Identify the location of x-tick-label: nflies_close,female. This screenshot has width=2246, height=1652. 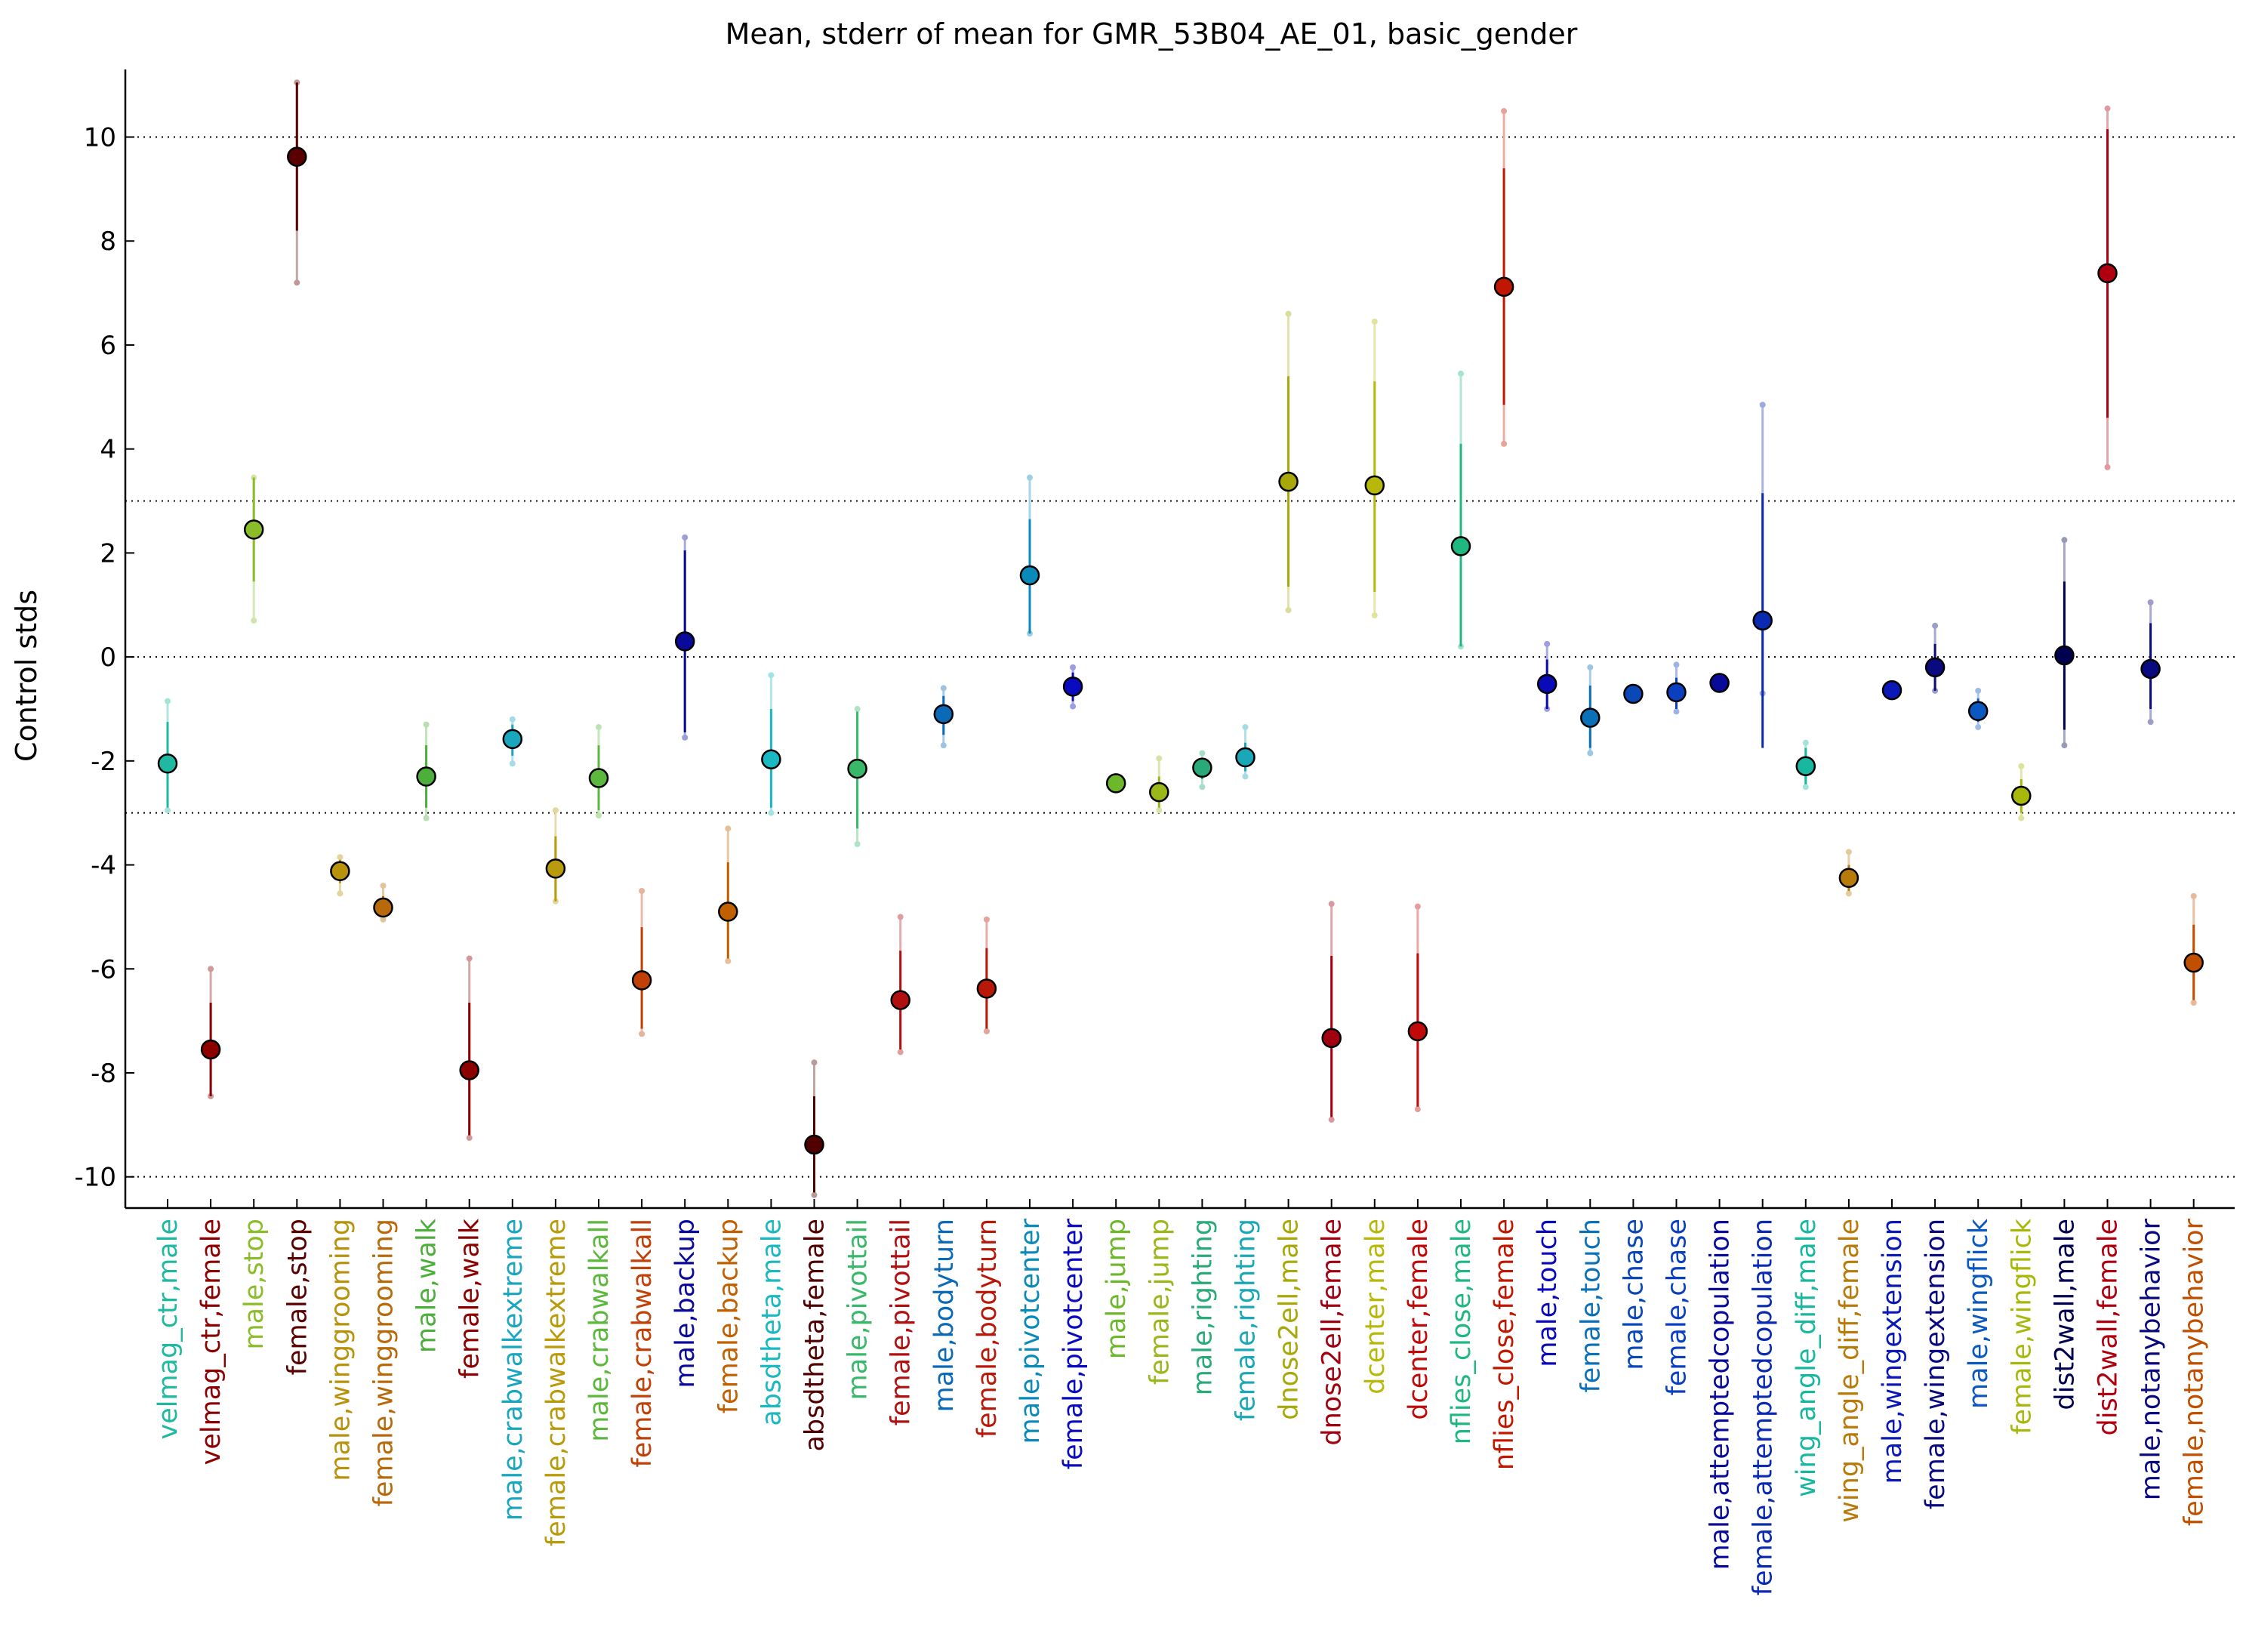
(1505, 1345).